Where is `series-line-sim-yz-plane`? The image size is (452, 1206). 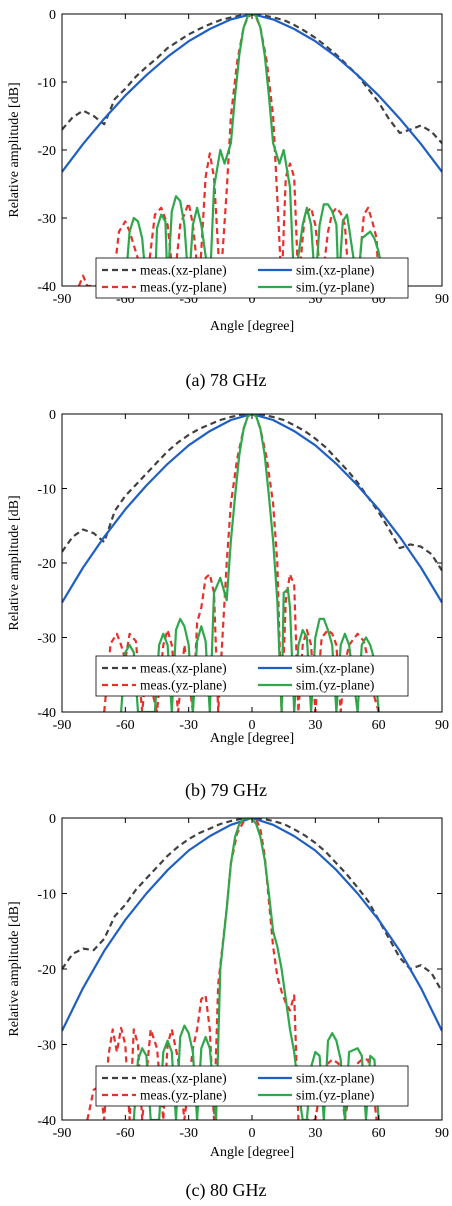 series-line-sim-yz-plane is located at coordinates (258, 150).